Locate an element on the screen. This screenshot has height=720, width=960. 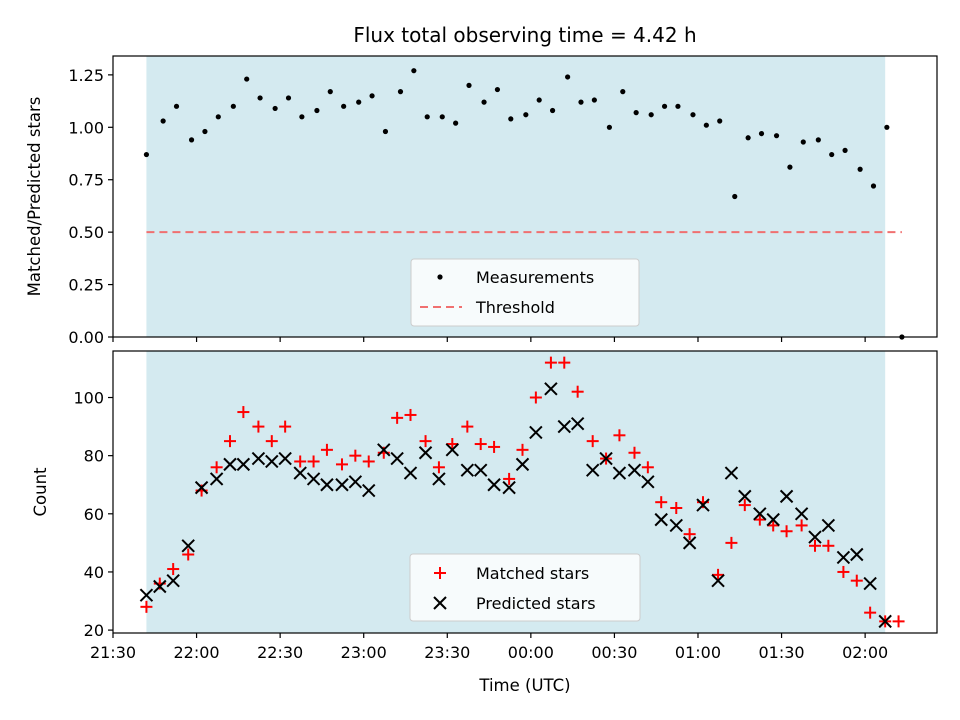
bottom-y-tick-label: 80 is located at coordinates (94, 456).